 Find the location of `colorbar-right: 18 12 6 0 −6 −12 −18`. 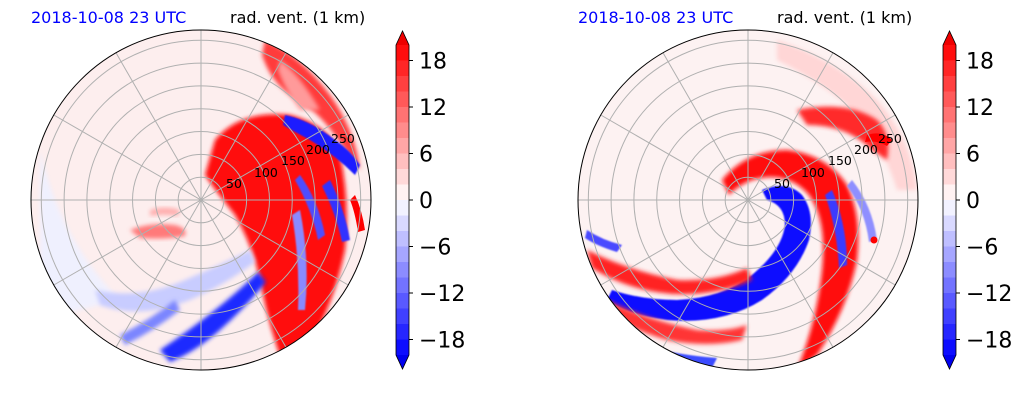

colorbar-right: 18 12 6 0 −6 −12 −18 is located at coordinates (977, 200).